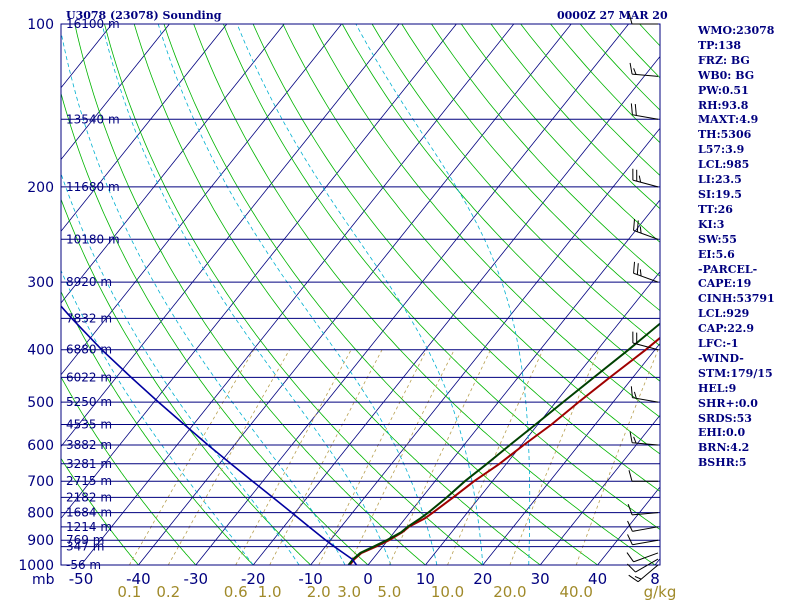 The image size is (800, 600). What do you see at coordinates (728, 403) in the screenshot?
I see `stat-item: SHR+:0.0` at bounding box center [728, 403].